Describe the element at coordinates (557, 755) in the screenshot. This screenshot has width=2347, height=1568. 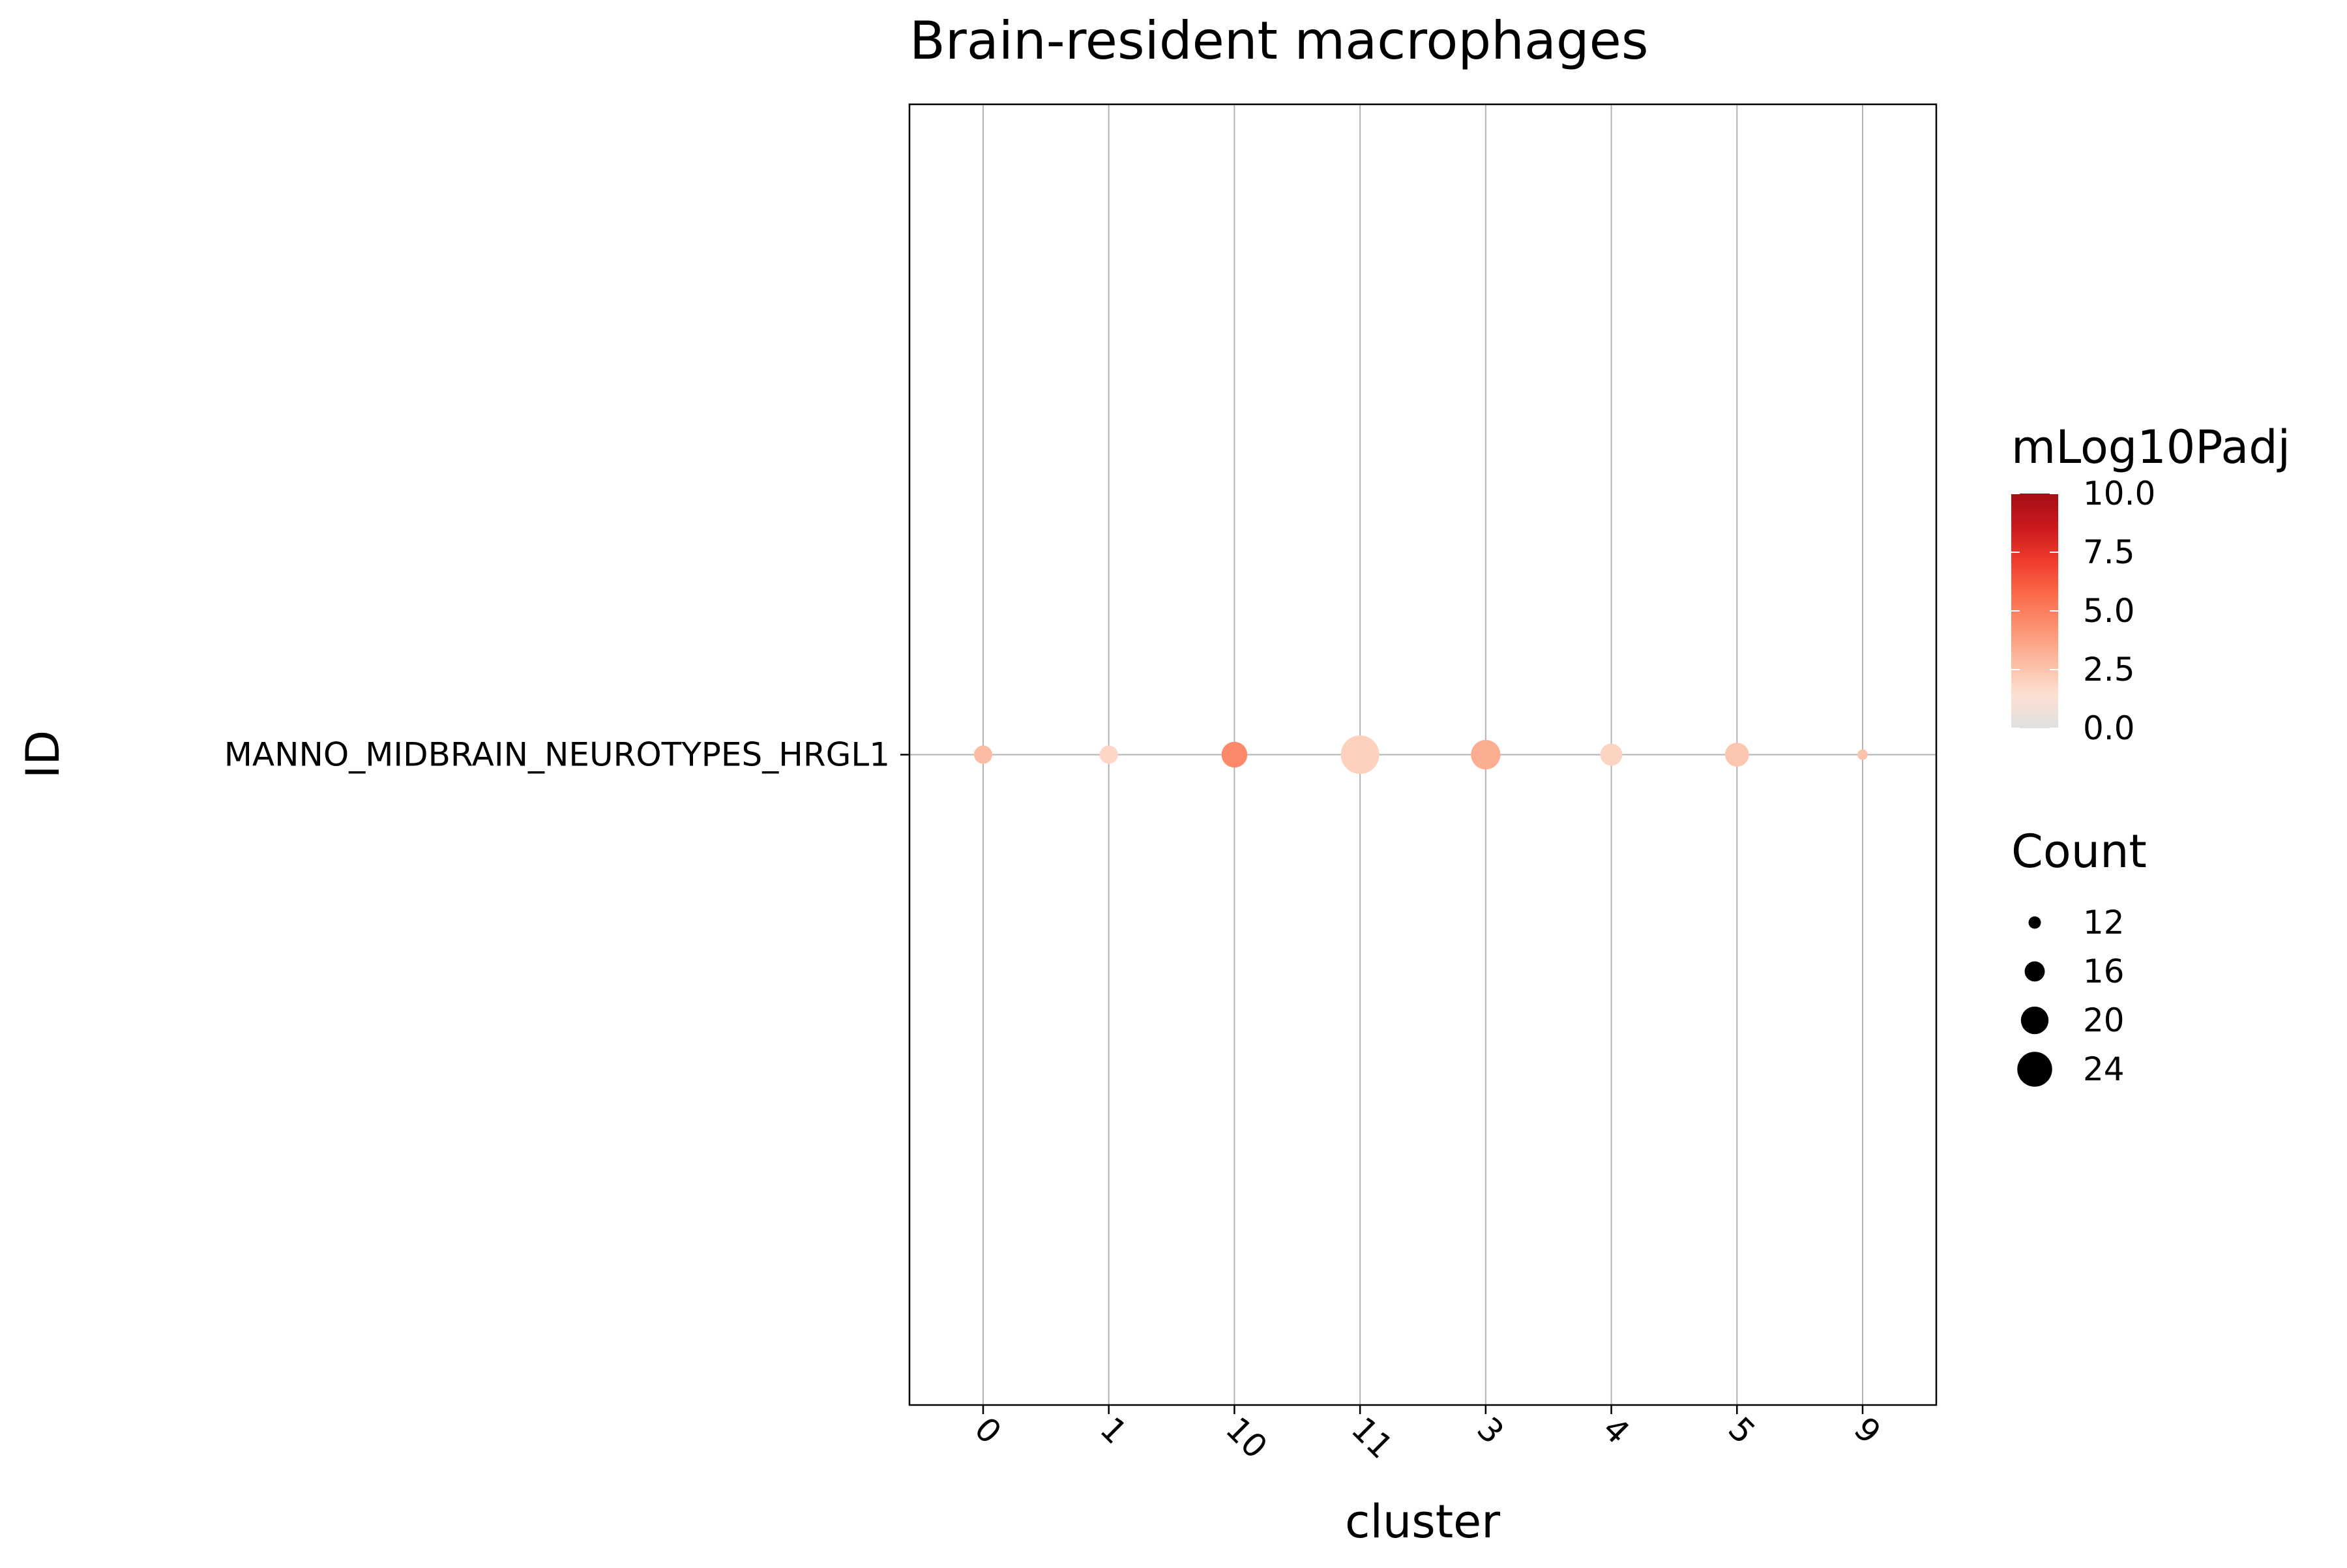
I see `y-tick-label: MANNO_MIDBRAIN_NEUROTYPES_HRGL1` at that location.